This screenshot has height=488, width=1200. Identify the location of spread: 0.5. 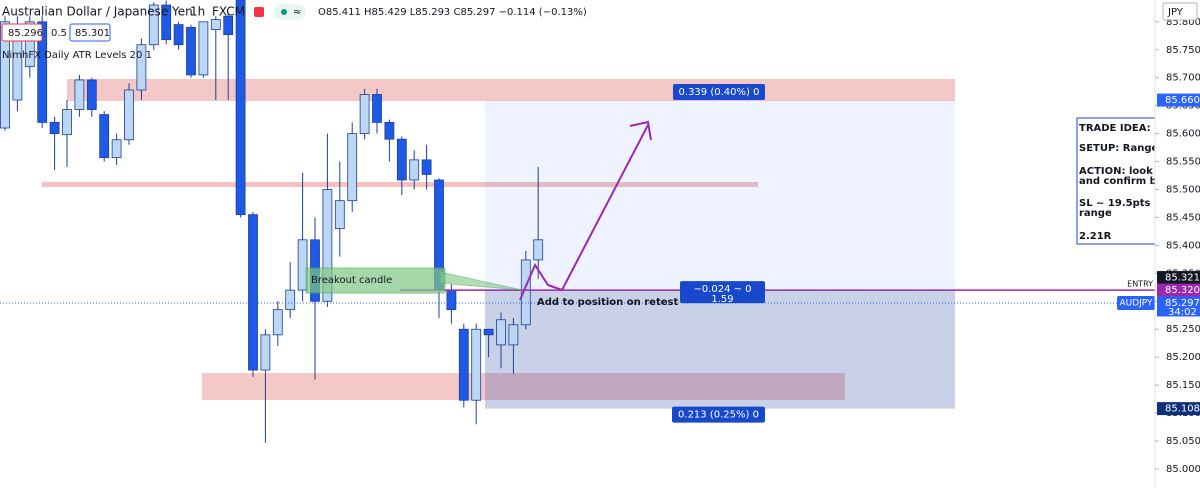
(59, 33).